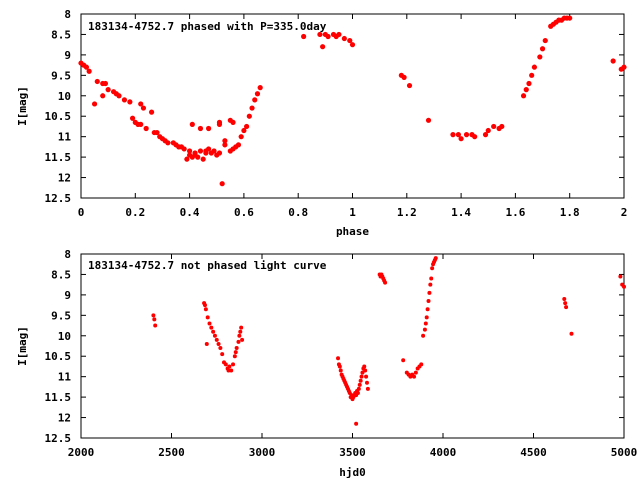 This screenshot has width=640, height=480. Describe the element at coordinates (352, 452) in the screenshot. I see `x-tick-label: 3500` at that location.